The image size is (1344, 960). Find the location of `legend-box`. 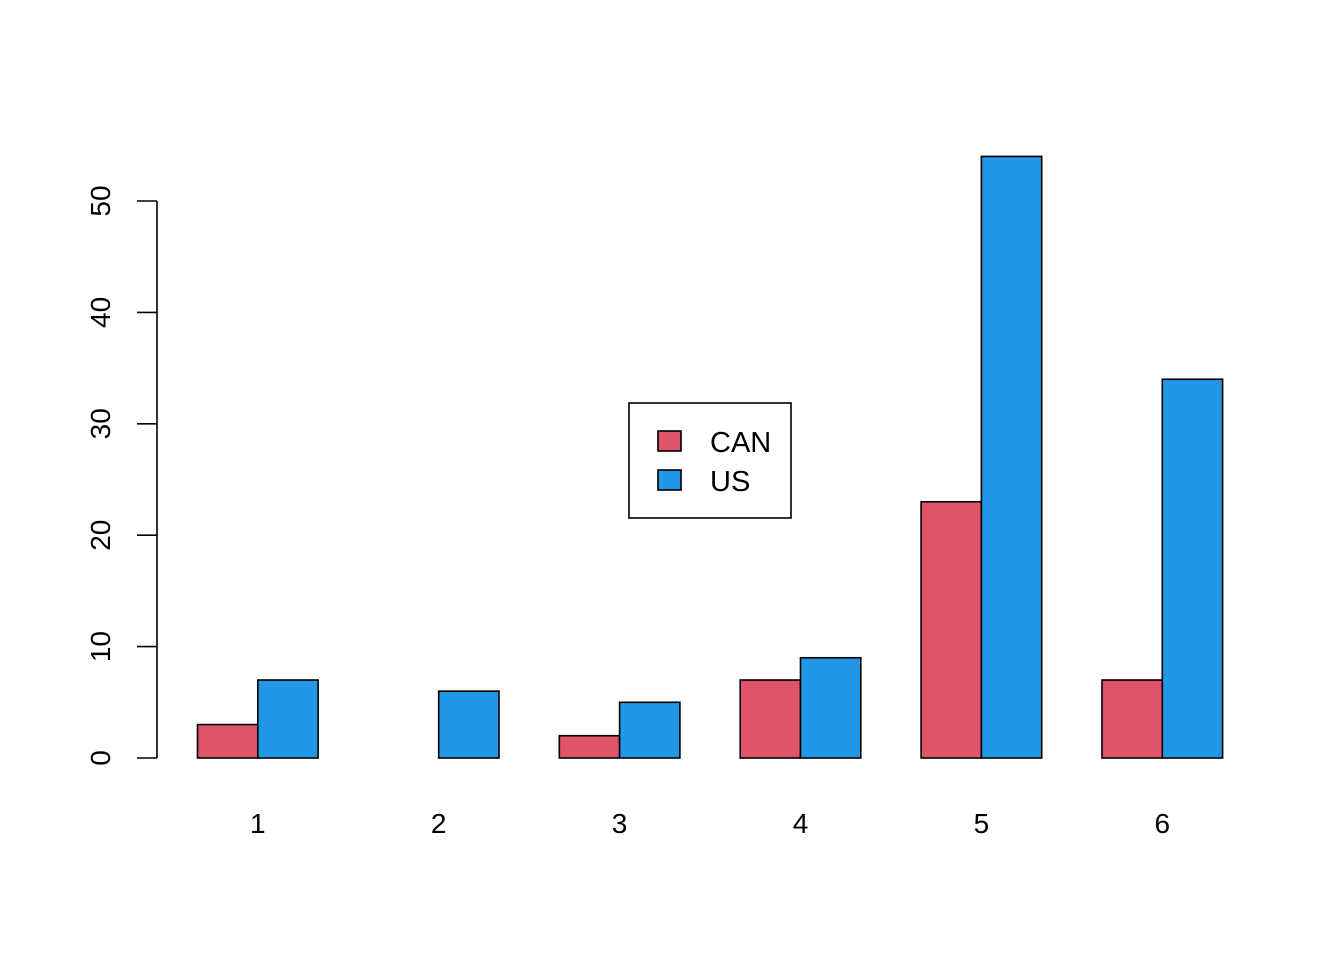

legend-box is located at coordinates (710, 460).